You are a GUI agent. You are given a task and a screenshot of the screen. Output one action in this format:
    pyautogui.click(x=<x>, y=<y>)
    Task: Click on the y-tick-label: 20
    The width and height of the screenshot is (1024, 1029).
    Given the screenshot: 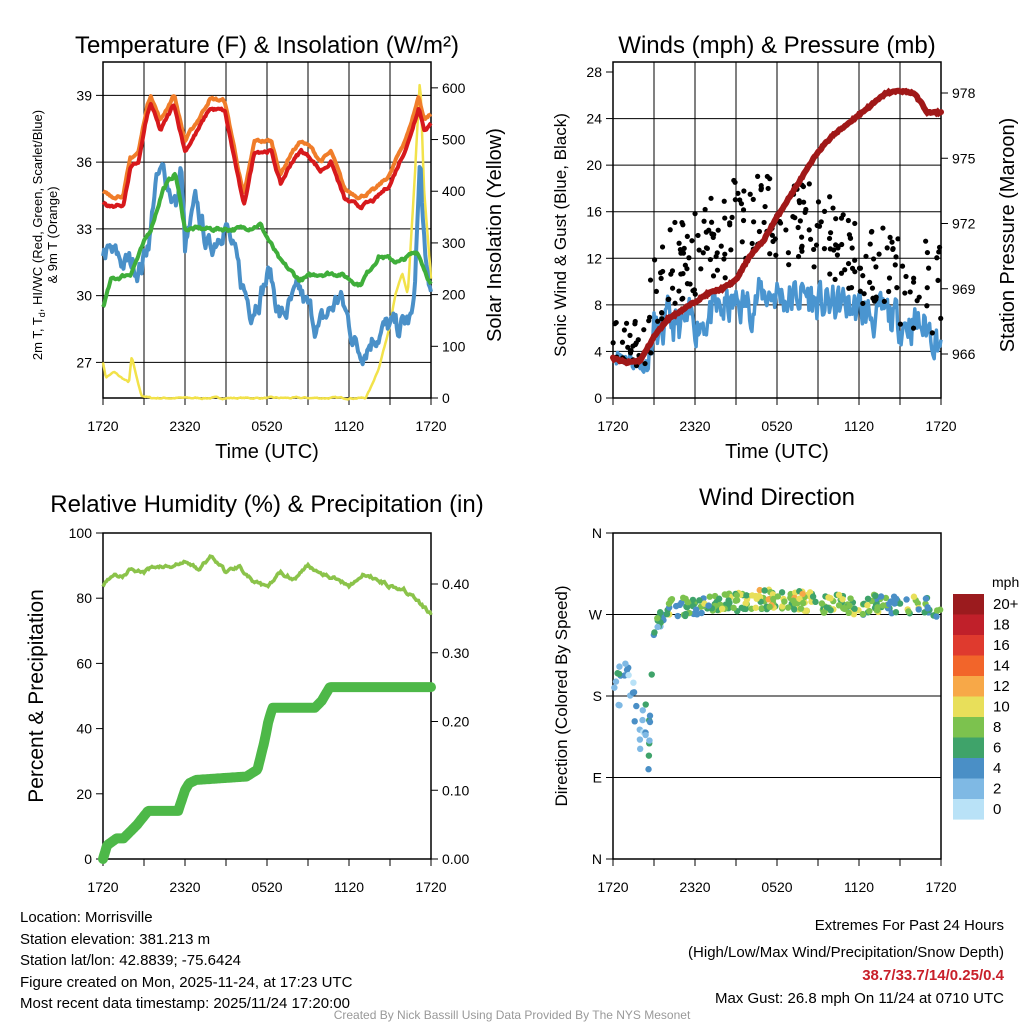 What is the action you would take?
    pyautogui.click(x=594, y=165)
    